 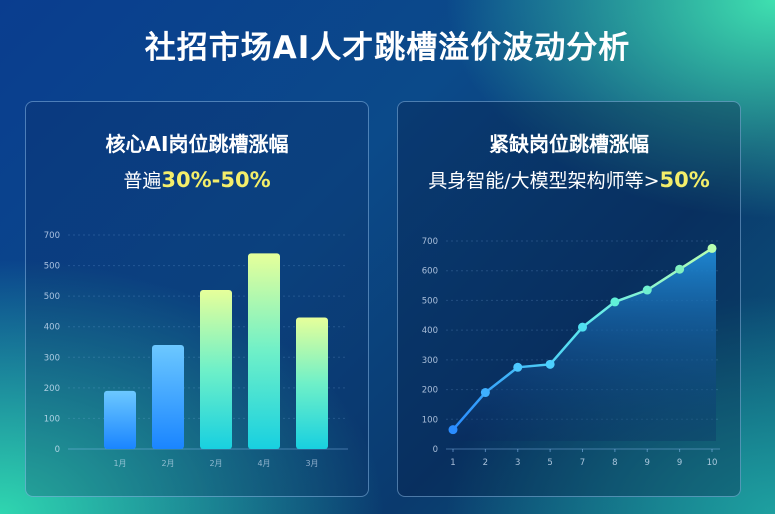 What do you see at coordinates (452, 463) in the screenshot?
I see `x-tick-label: 1` at bounding box center [452, 463].